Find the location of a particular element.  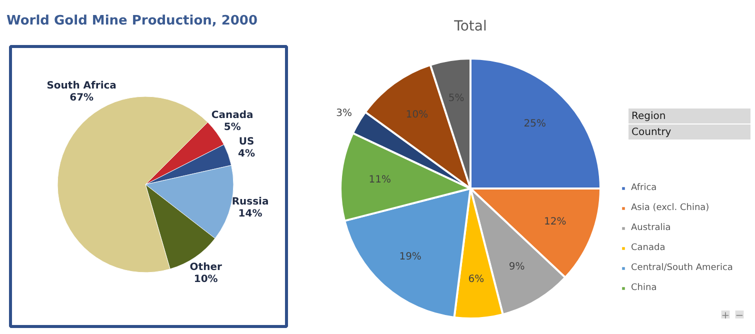

data-label: 19% is located at coordinates (410, 256).